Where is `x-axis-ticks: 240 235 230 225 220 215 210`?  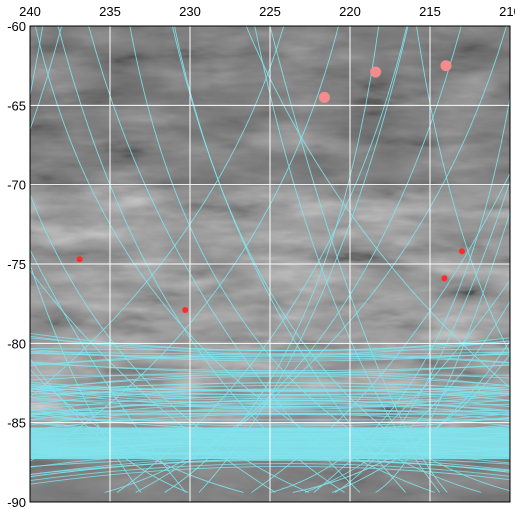 x-axis-ticks: 240 235 230 225 220 215 210 is located at coordinates (267, 11).